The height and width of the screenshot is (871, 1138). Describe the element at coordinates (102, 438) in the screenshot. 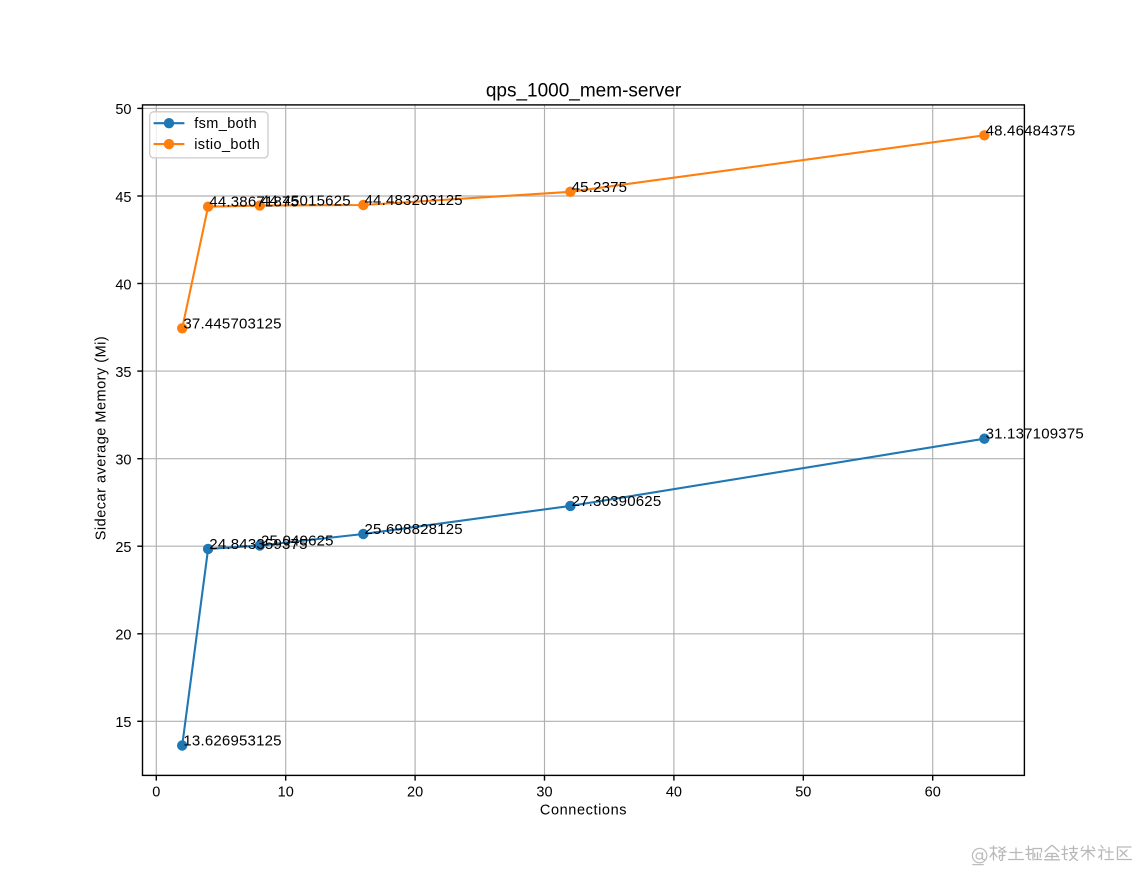

I see `svg-text: Sidecar average Memory (Mi)` at that location.